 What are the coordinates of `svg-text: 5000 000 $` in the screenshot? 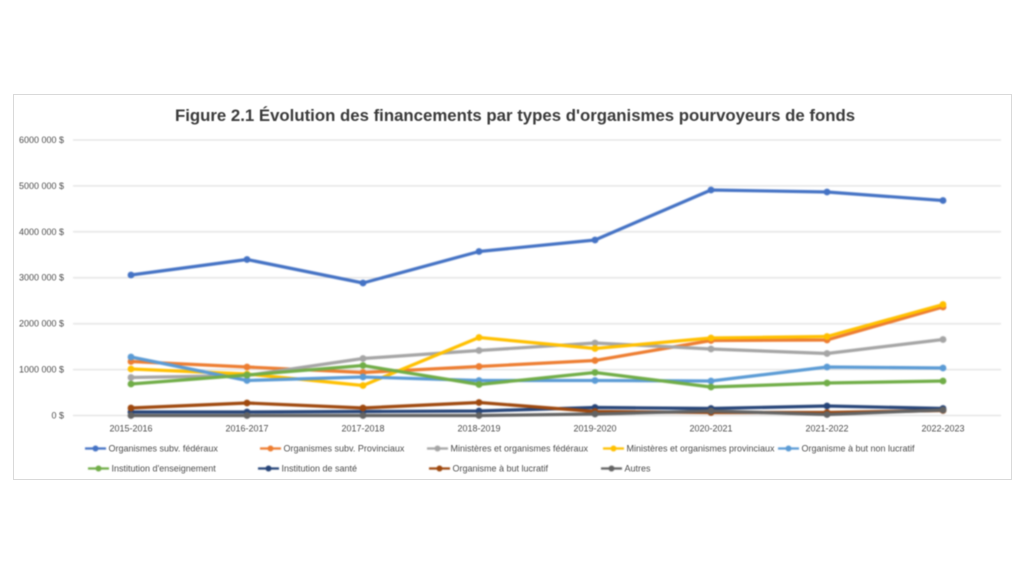 It's located at (41, 186).